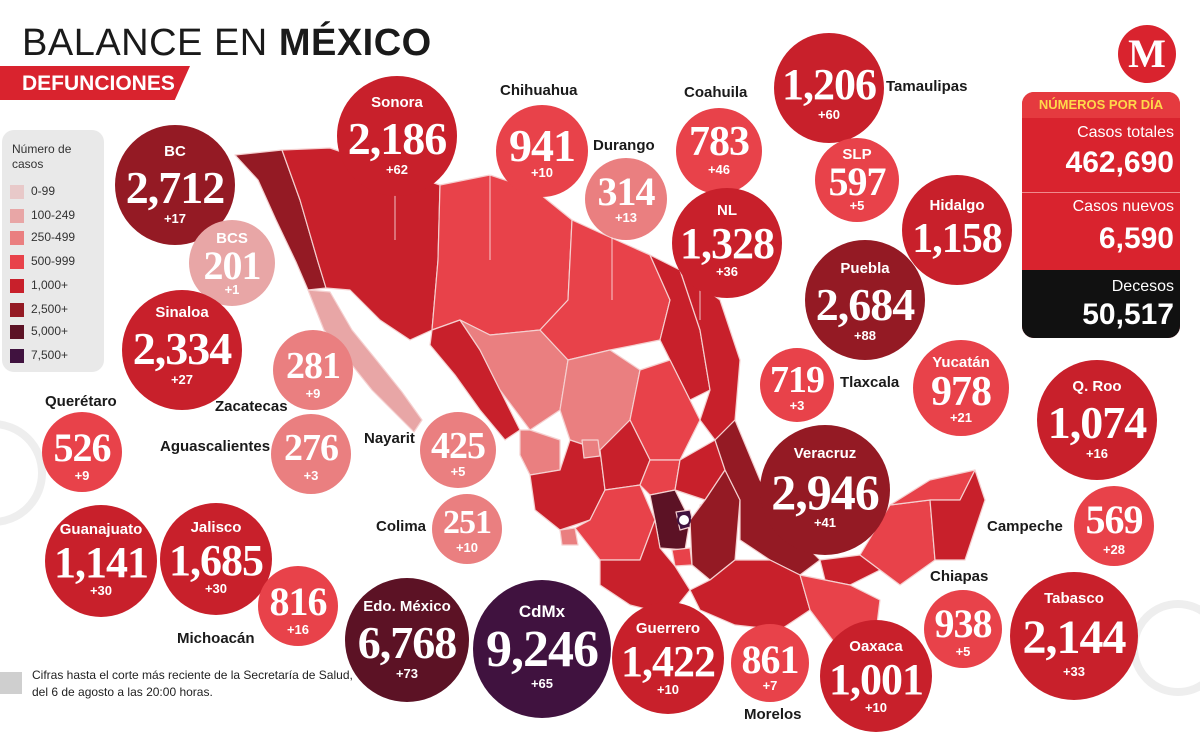  What do you see at coordinates (876, 676) in the screenshot?
I see `state-circle-oaxaca: Oaxaca 1,001 +10` at bounding box center [876, 676].